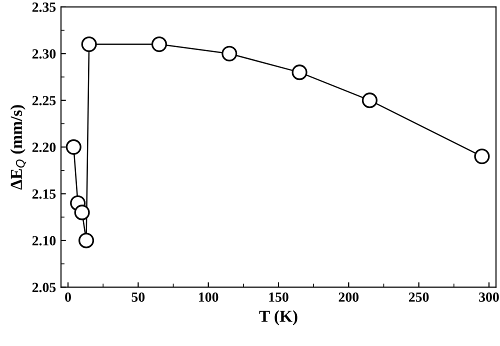 This screenshot has width=500, height=346. I want to click on y-axis-title: ΔE$_{Q}$ (mm/s), so click(18, 147).